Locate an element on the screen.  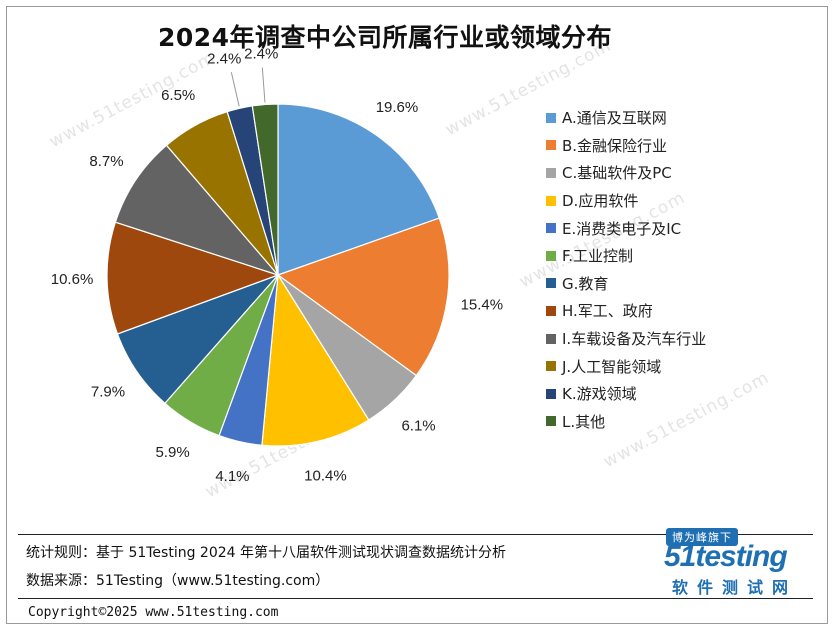
legend-label: F.工业控制 is located at coordinates (597, 256).